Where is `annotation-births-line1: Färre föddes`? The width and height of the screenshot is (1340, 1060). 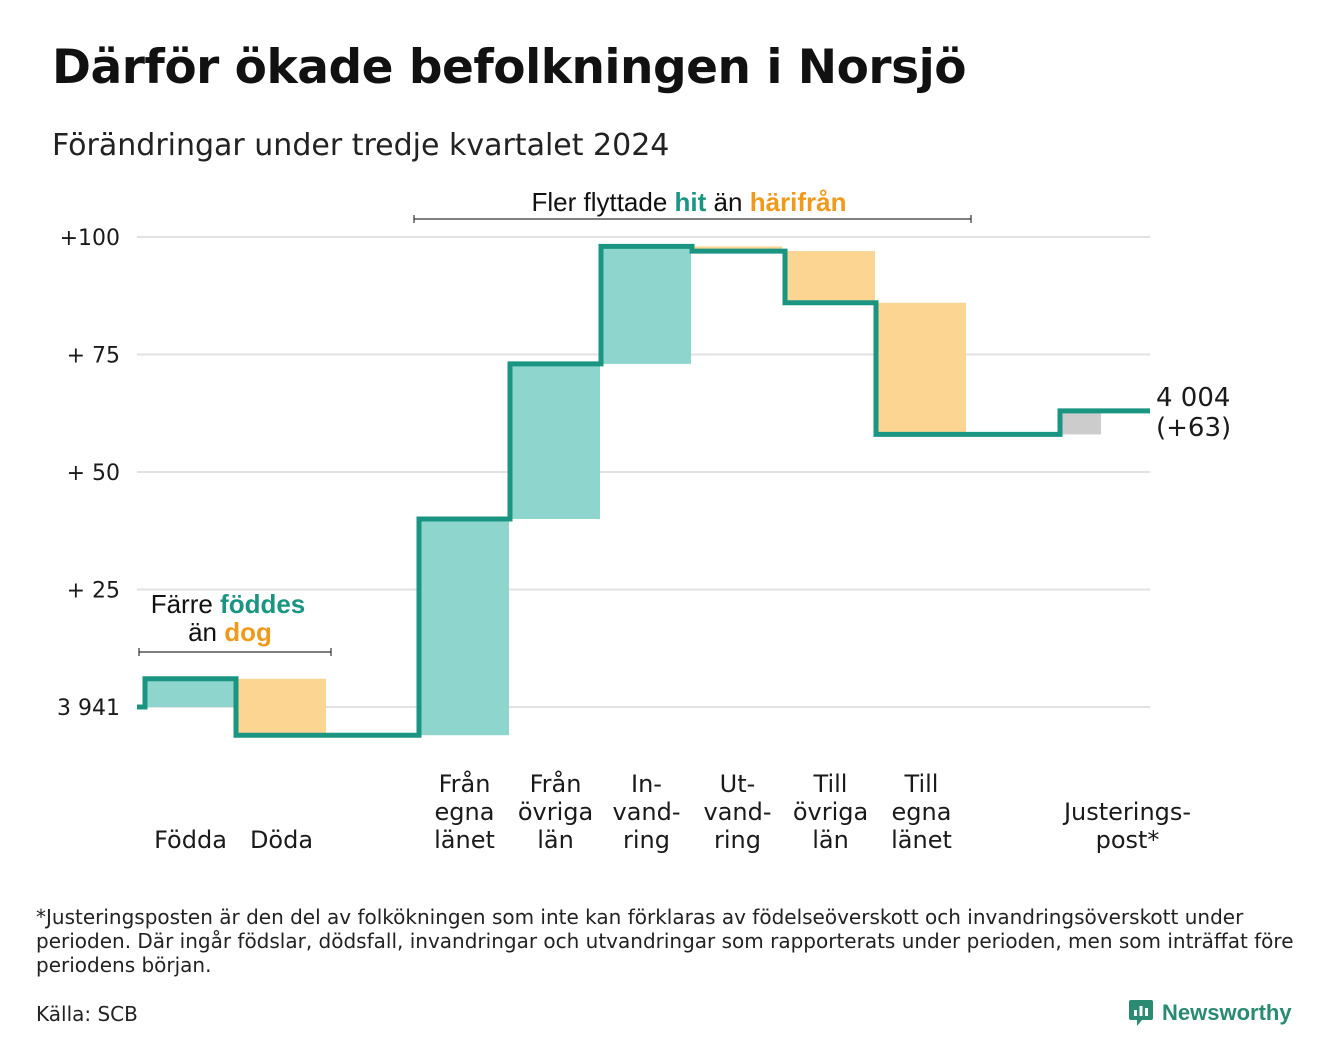
annotation-births-line1: Färre föddes is located at coordinates (228, 604).